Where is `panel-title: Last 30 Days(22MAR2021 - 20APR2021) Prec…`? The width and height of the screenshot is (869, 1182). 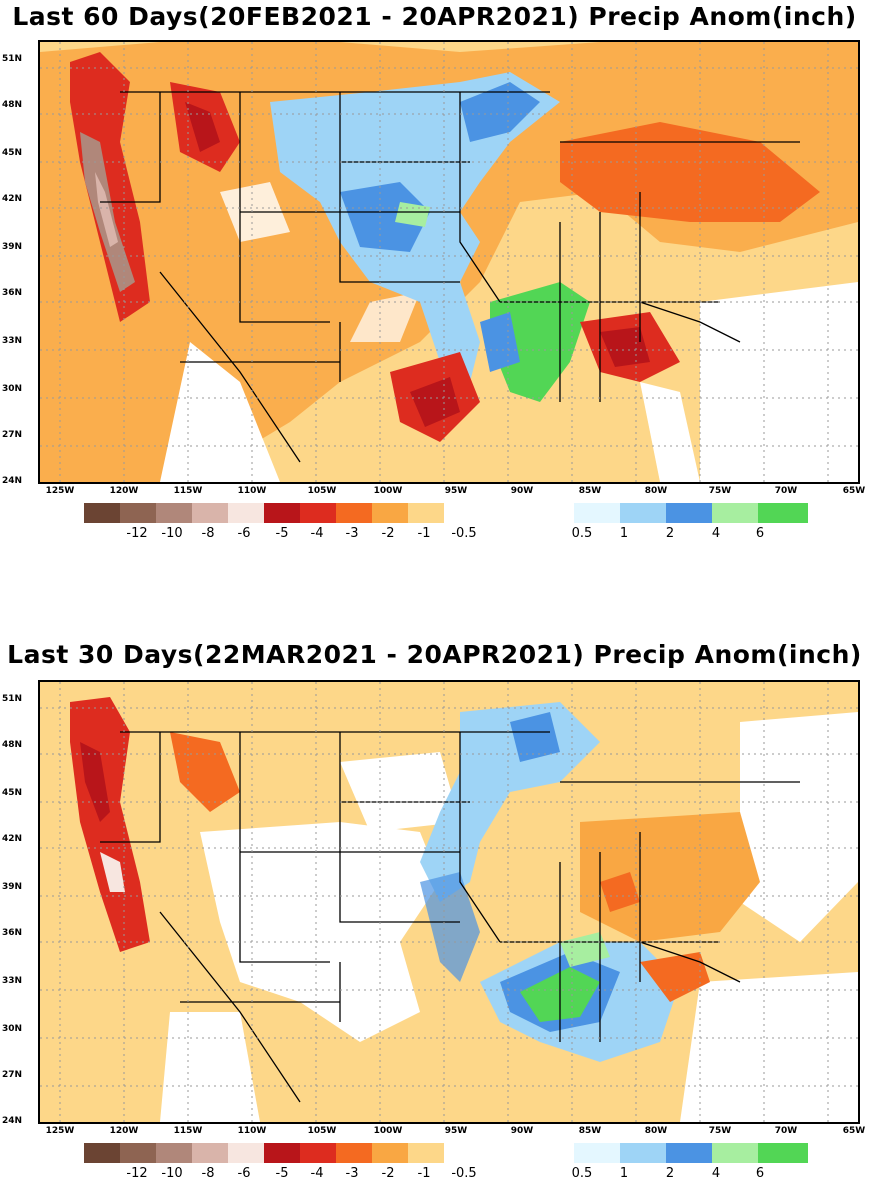 panel-title: Last 30 Days(22MAR2021 - 20APR2021) Prec… is located at coordinates (434, 654).